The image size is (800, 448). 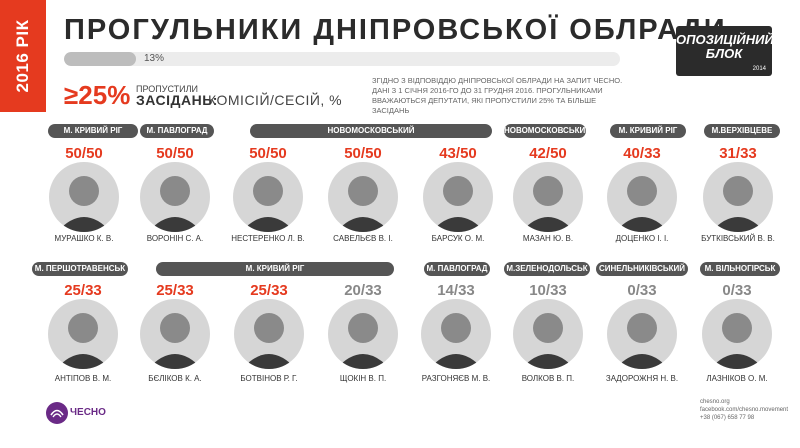 I want to click on missed-score: 20/33, so click(x=363, y=290).